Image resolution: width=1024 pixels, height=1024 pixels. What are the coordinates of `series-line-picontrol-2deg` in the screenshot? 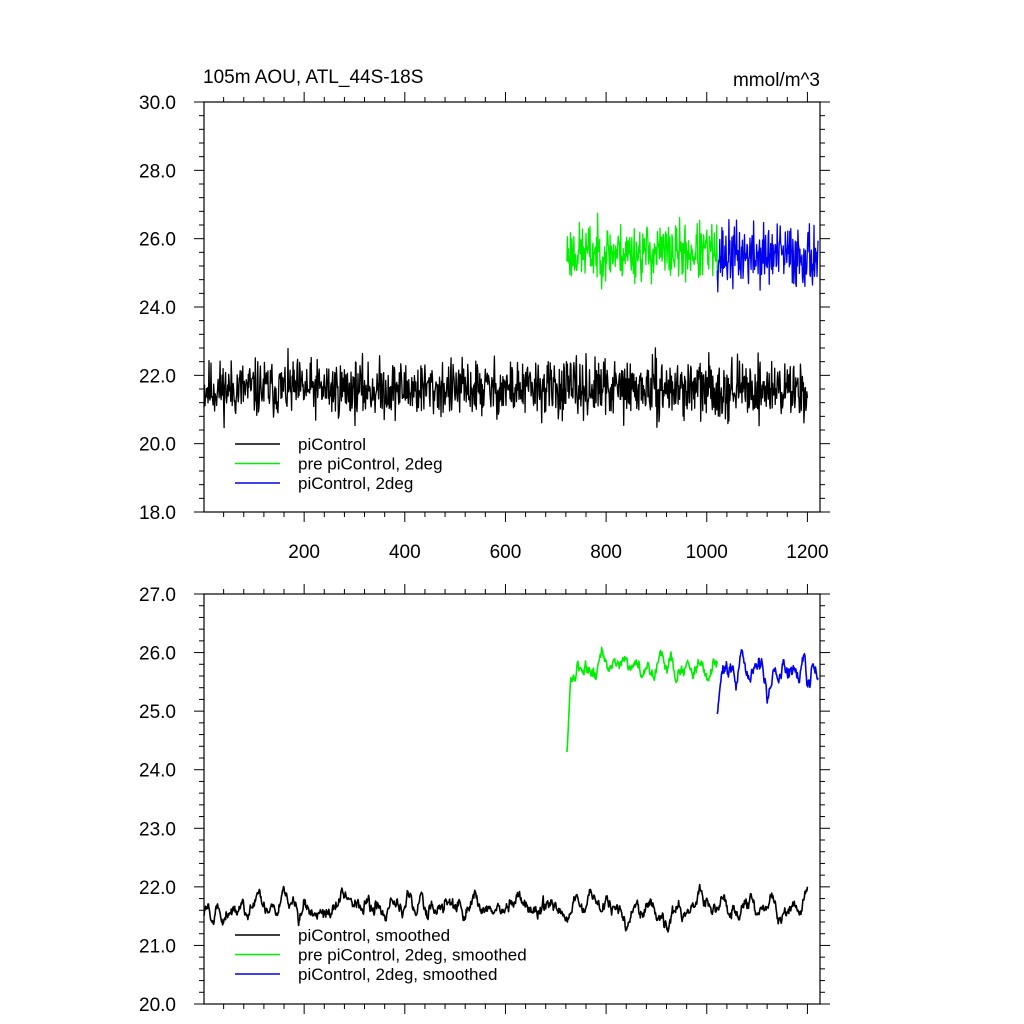 It's located at (767, 255).